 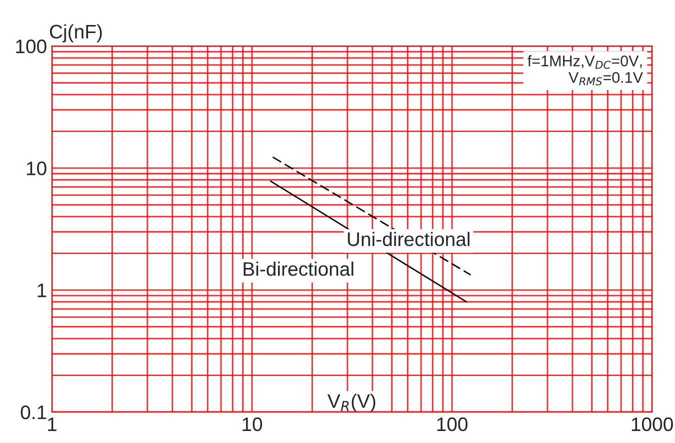 What do you see at coordinates (36, 169) in the screenshot?
I see `y-tick-label: 10` at bounding box center [36, 169].